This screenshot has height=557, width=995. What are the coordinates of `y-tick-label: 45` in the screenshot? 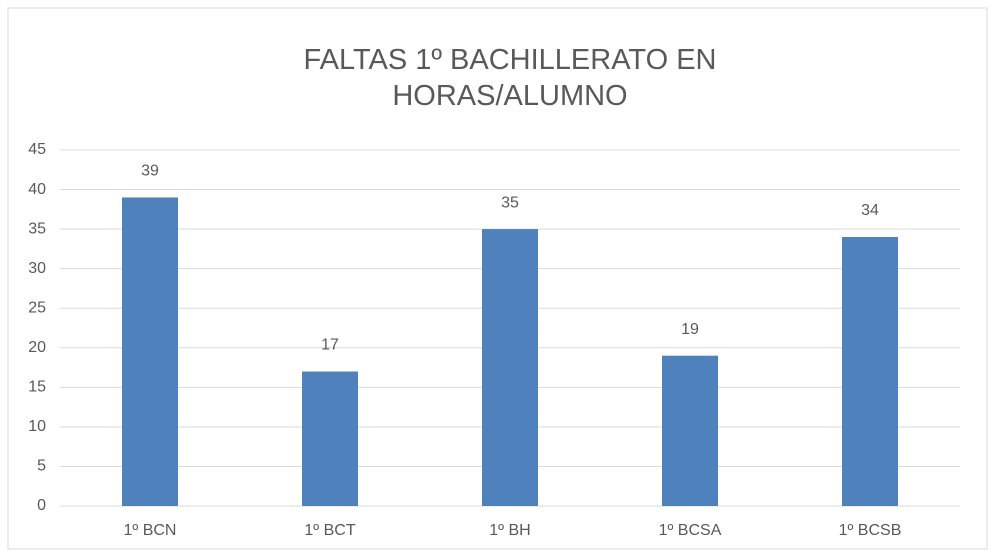 It's located at (37, 149).